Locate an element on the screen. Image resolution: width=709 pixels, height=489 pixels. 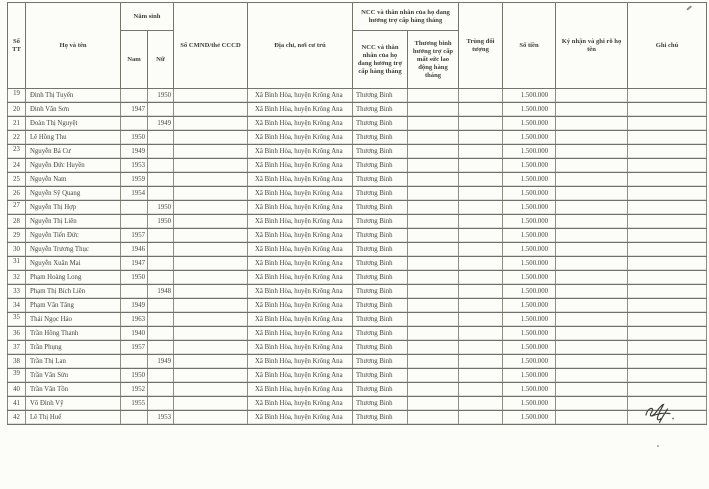
header-birth-year-group: Năm sinh is located at coordinates (147, 16).